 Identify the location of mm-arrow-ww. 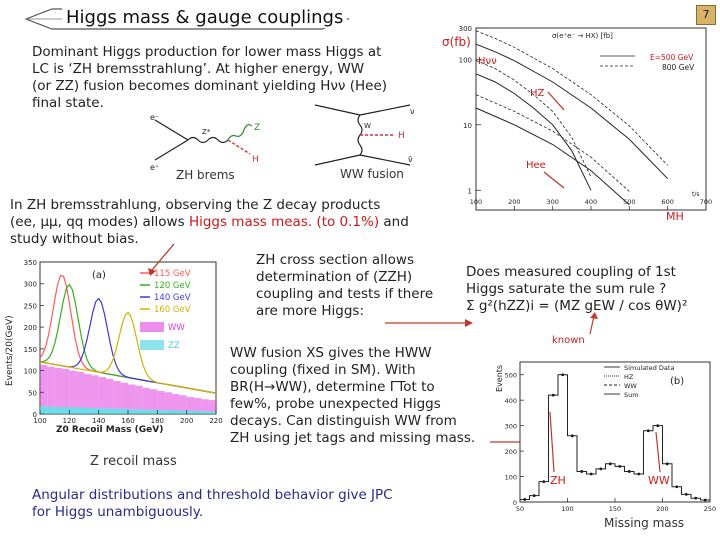
(658, 452).